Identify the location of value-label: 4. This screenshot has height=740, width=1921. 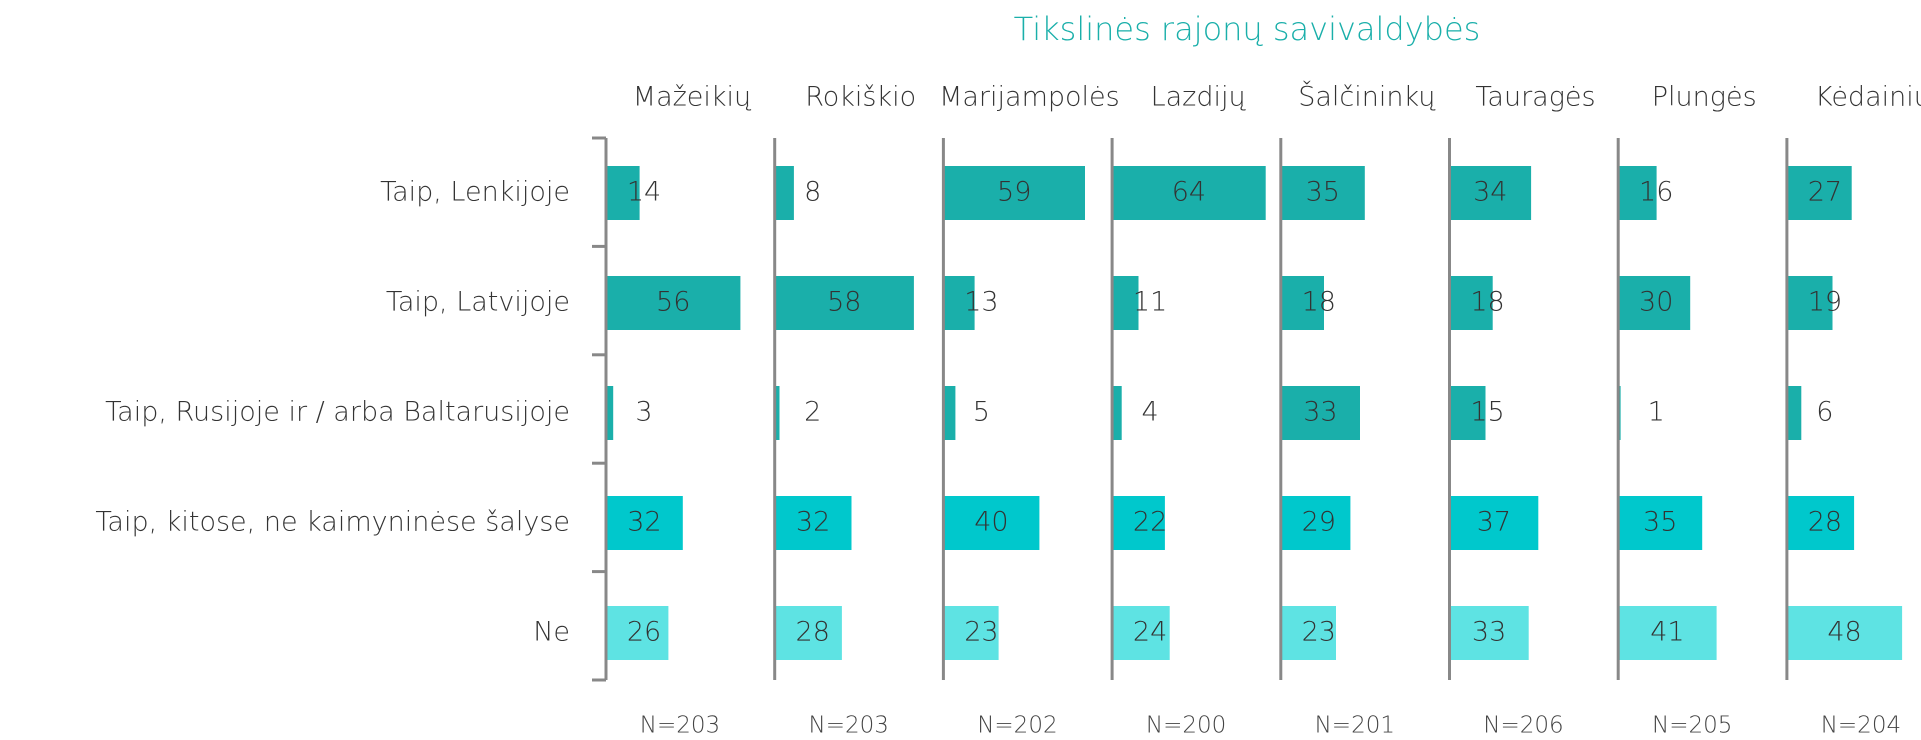
(1150, 412).